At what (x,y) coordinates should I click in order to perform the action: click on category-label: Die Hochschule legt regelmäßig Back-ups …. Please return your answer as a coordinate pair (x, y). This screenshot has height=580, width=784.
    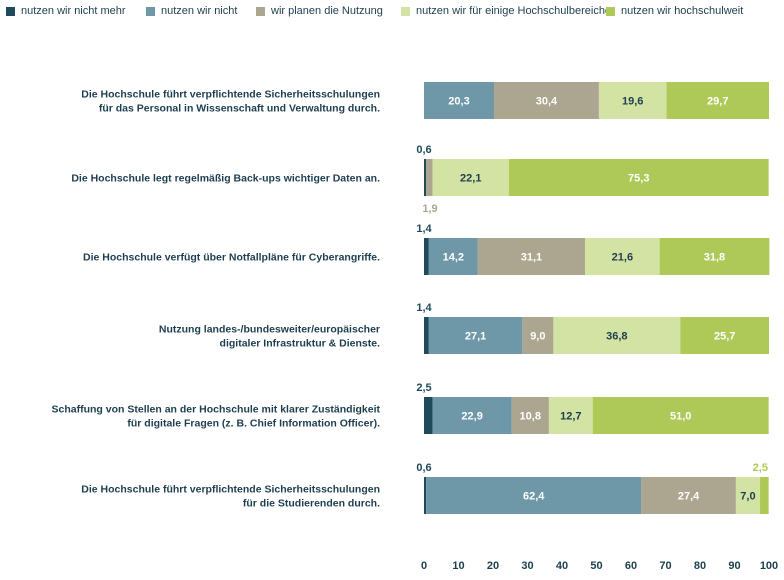
    Looking at the image, I should click on (225, 179).